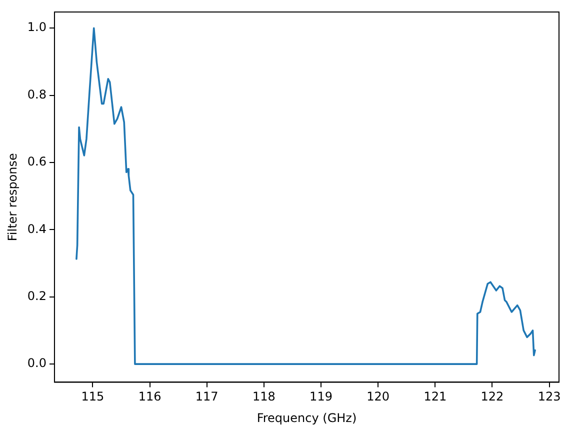 This screenshot has width=571, height=432. Describe the element at coordinates (549, 397) in the screenshot. I see `x-tick-label: 123` at that location.